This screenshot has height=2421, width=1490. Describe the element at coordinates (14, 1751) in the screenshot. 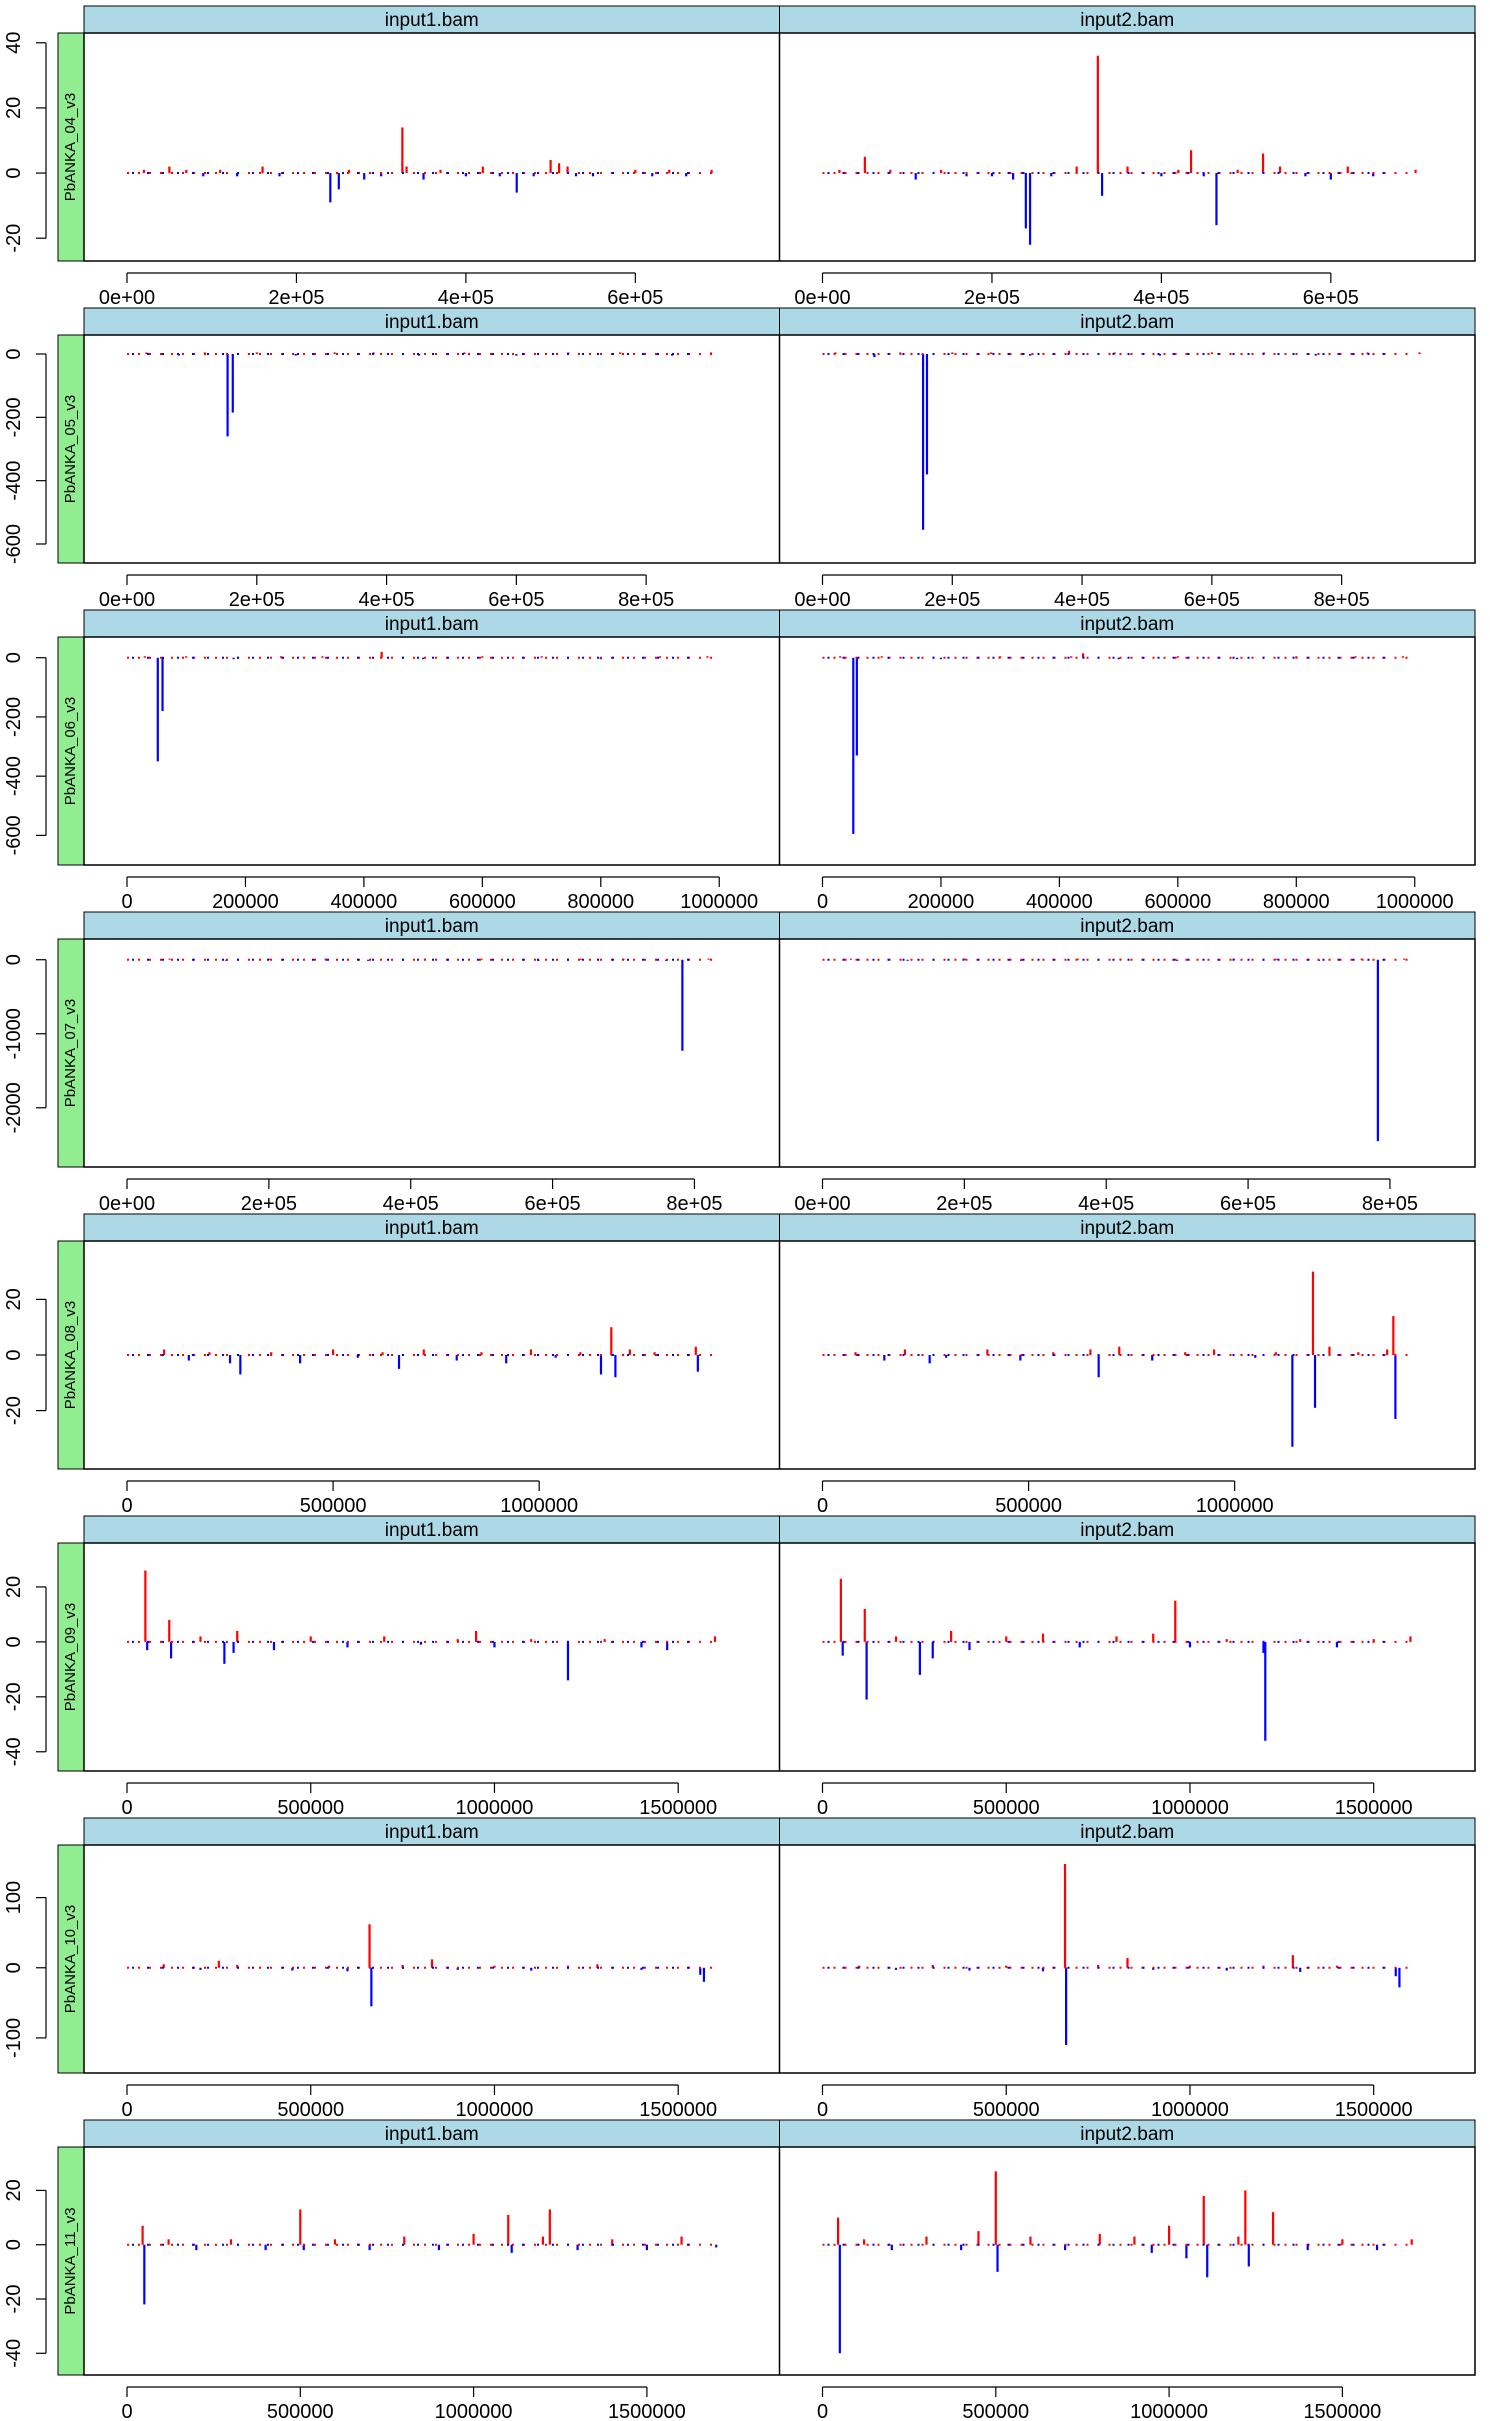

I see `y-tick-label: -40` at that location.